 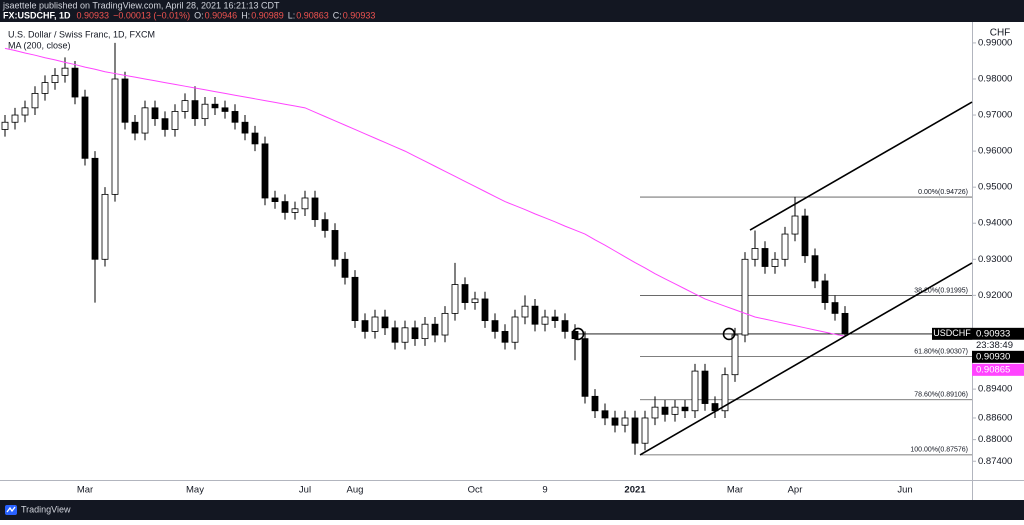 What do you see at coordinates (995, 42) in the screenshot?
I see `y-tick-label: 0.99000` at bounding box center [995, 42].